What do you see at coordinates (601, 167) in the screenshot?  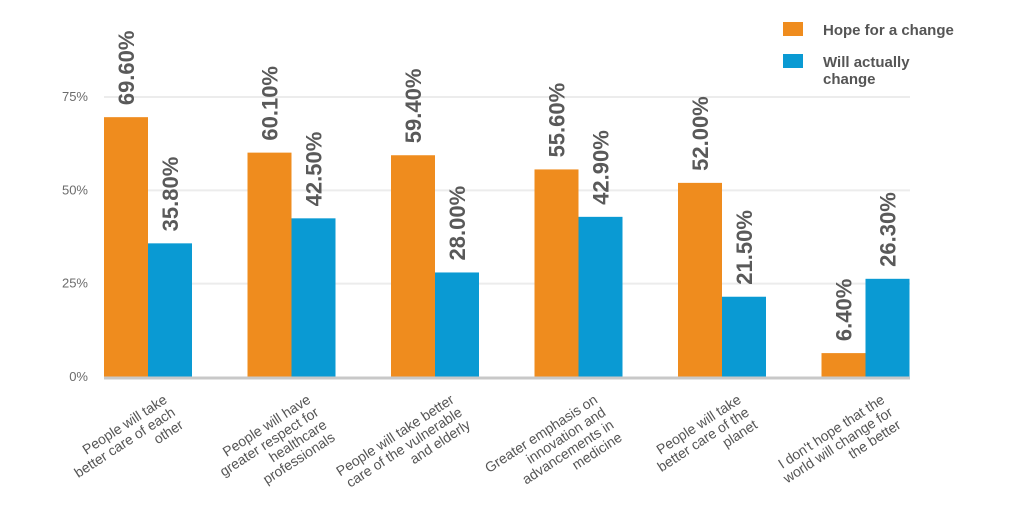 I see `data-label: 42.90%` at bounding box center [601, 167].